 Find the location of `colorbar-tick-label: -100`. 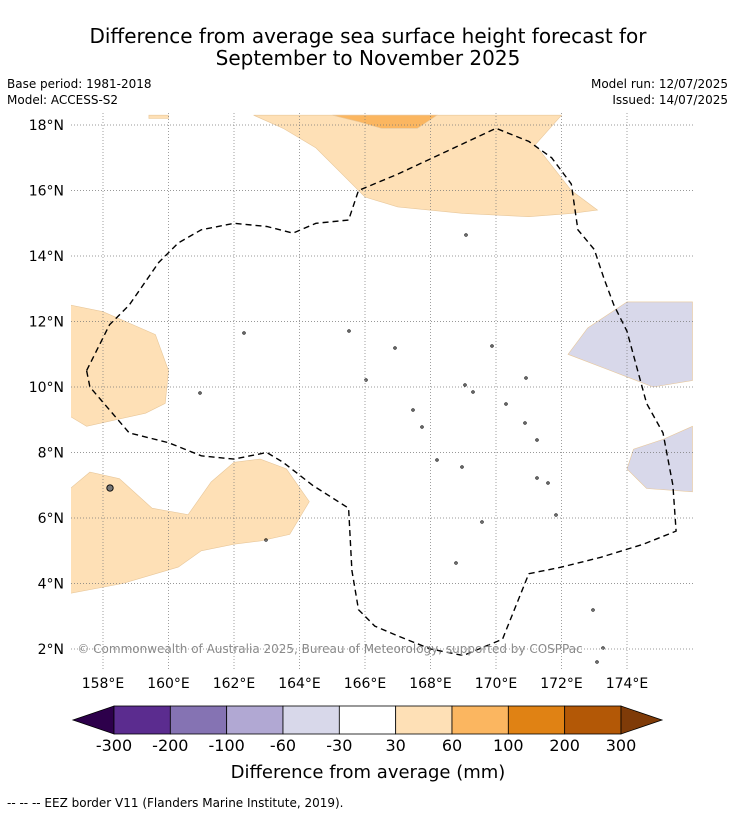

colorbar-tick-label: -100 is located at coordinates (227, 745).